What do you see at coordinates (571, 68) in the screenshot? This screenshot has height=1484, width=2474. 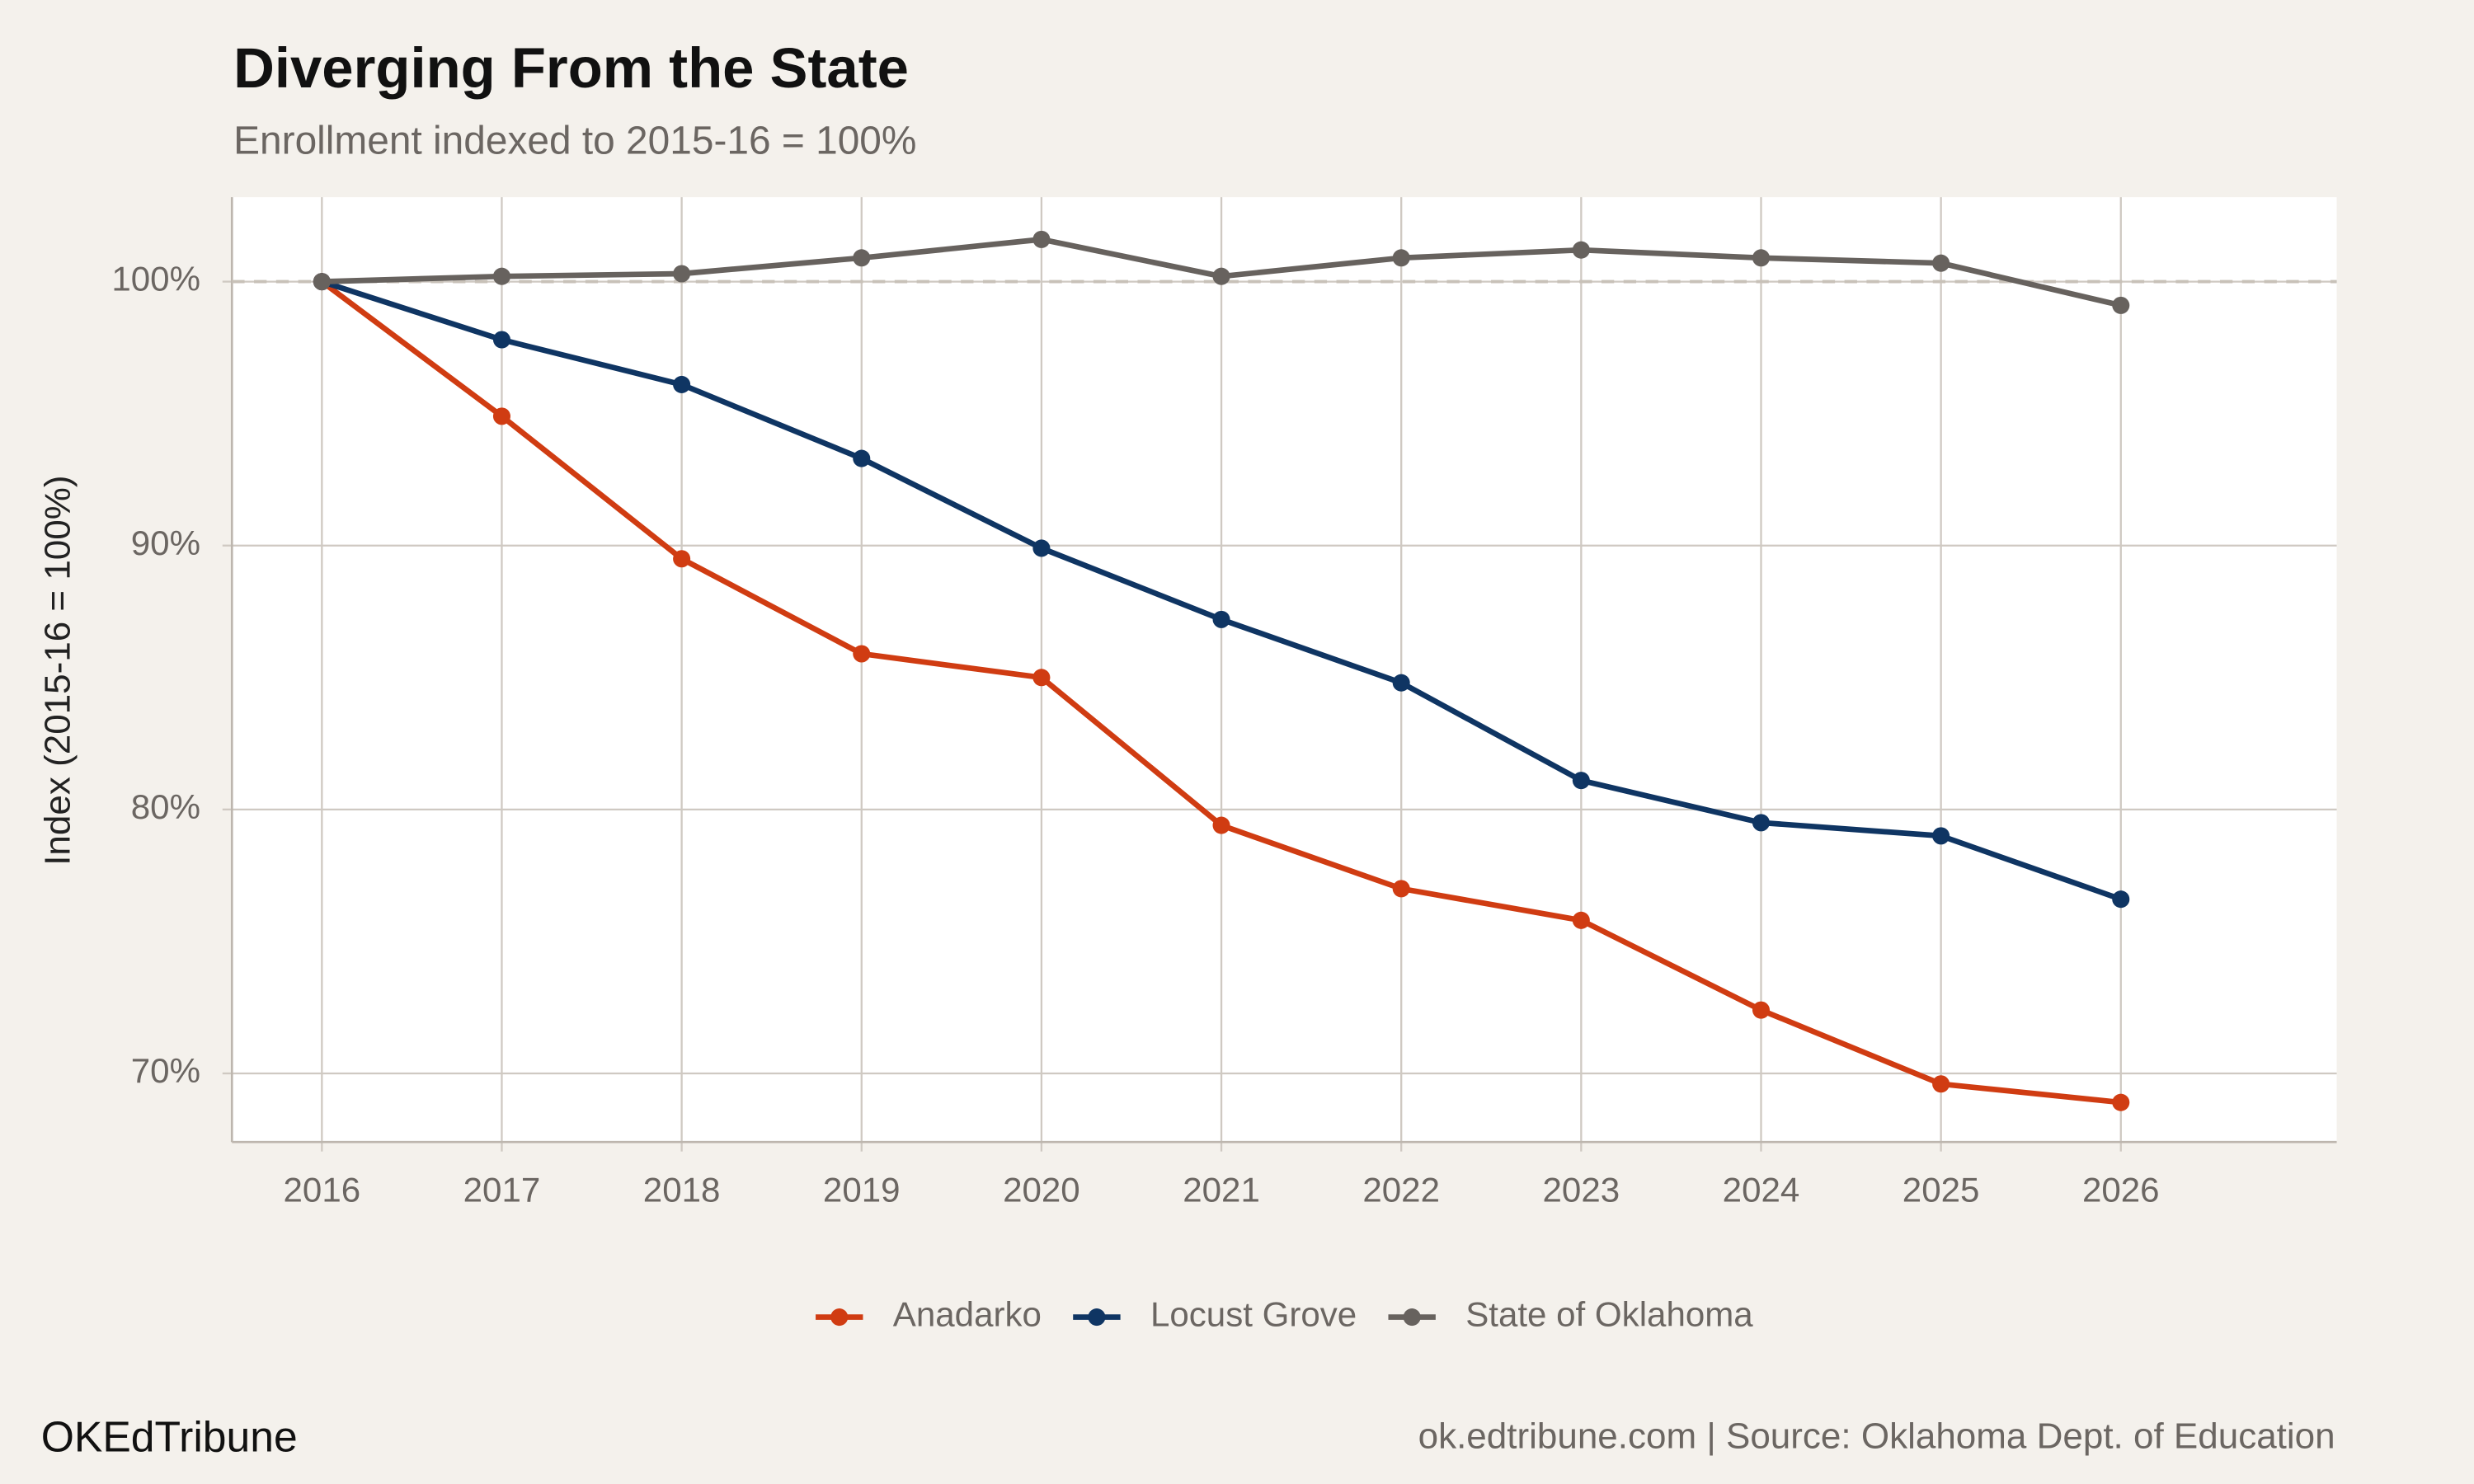 I see `chart-title: Diverging From the State` at bounding box center [571, 68].